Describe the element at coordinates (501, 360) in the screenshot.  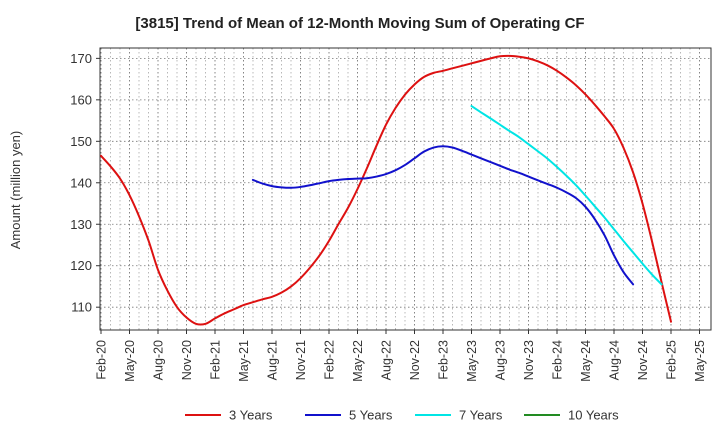
I see `x-tick-label: Aug-23` at that location.